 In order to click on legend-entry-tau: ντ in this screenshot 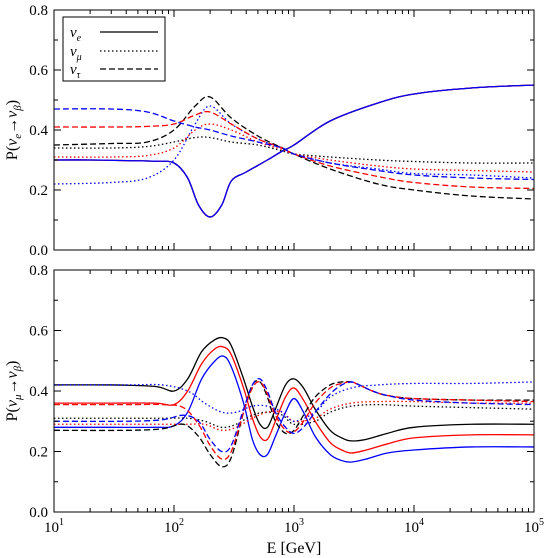, I will do `click(114, 71)`.